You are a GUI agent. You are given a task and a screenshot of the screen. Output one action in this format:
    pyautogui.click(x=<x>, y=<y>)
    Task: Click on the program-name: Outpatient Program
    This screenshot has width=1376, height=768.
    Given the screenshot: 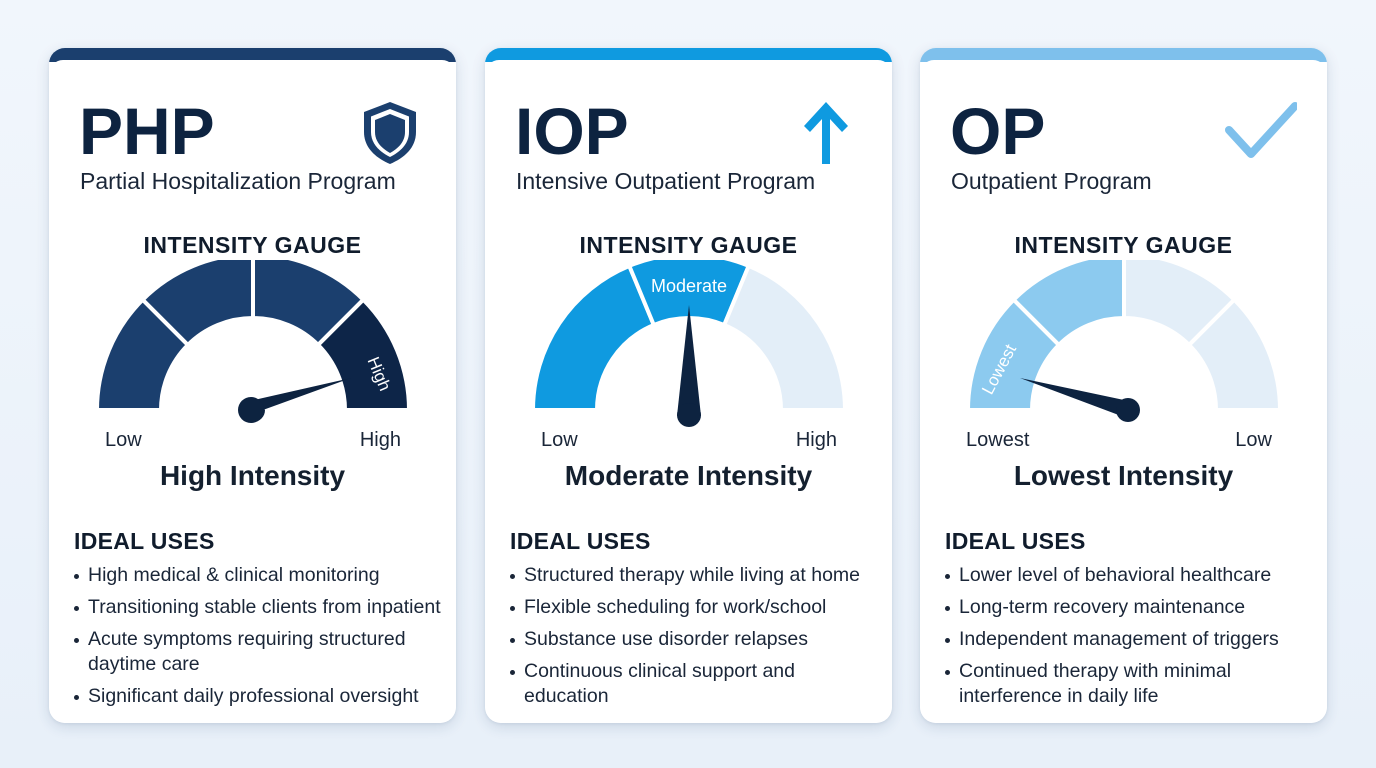 What is the action you would take?
    pyautogui.click(x=1051, y=181)
    